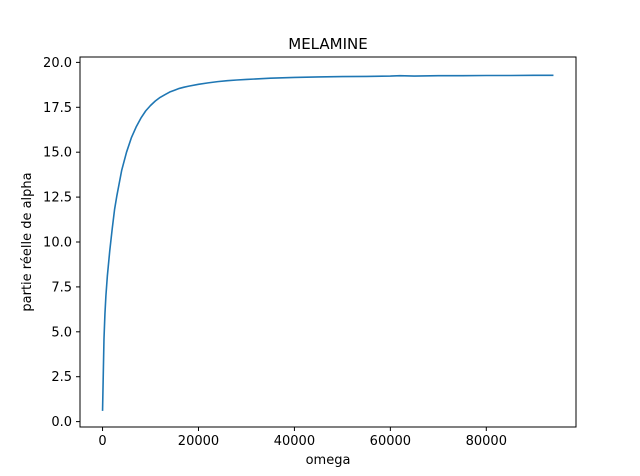  What do you see at coordinates (57, 198) in the screenshot?
I see `y-tick-label: 12.5` at bounding box center [57, 198].